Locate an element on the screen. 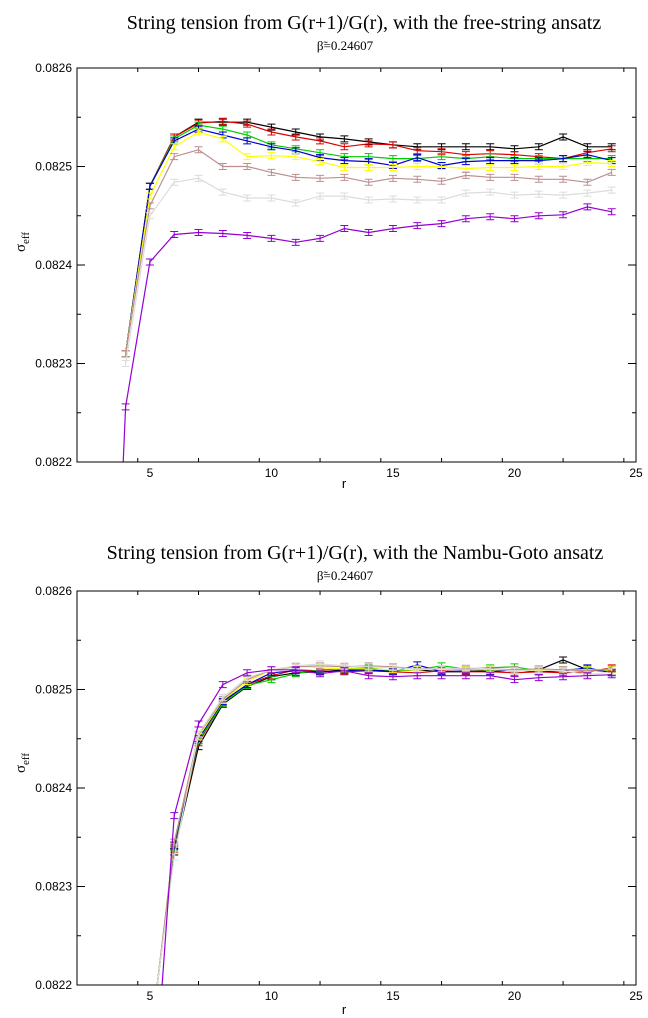  chart-1-x-tick-label: 25 is located at coordinates (636, 473).